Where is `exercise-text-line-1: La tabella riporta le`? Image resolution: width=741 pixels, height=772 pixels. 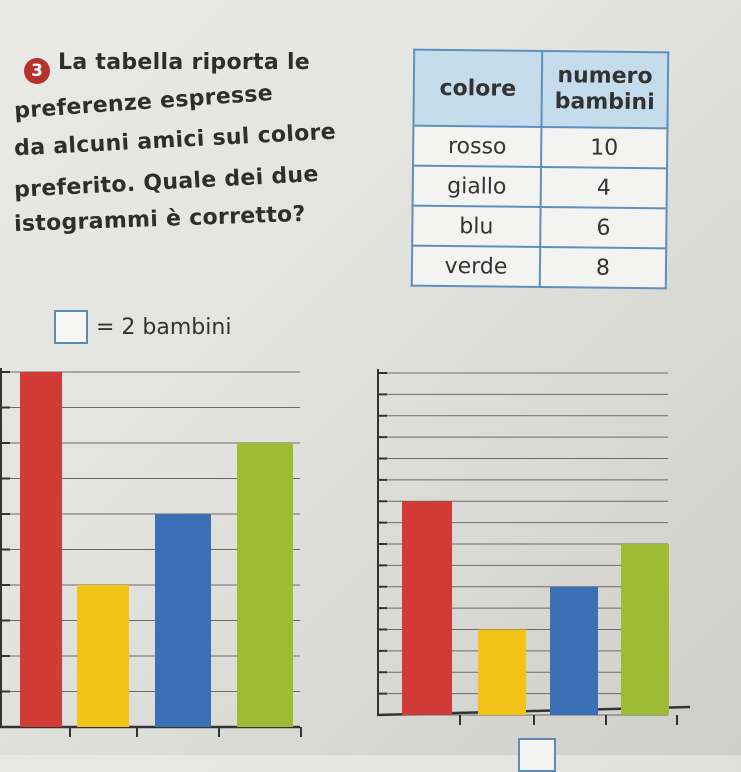
exercise-text-line-1: La tabella riporta le is located at coordinates (184, 62).